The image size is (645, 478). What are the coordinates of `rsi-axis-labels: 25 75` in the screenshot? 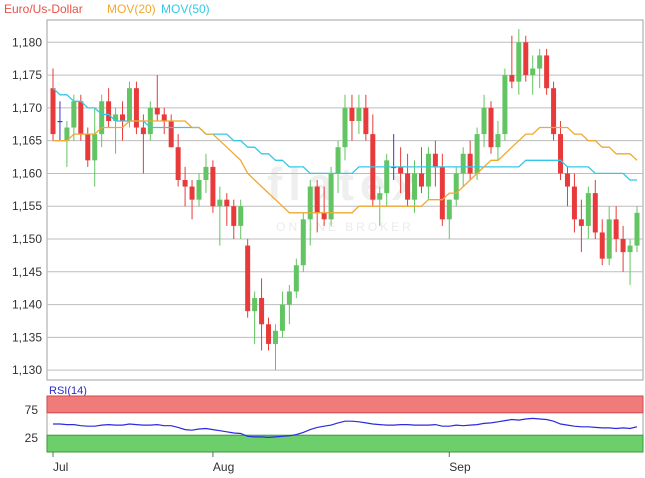 It's located at (32, 424).